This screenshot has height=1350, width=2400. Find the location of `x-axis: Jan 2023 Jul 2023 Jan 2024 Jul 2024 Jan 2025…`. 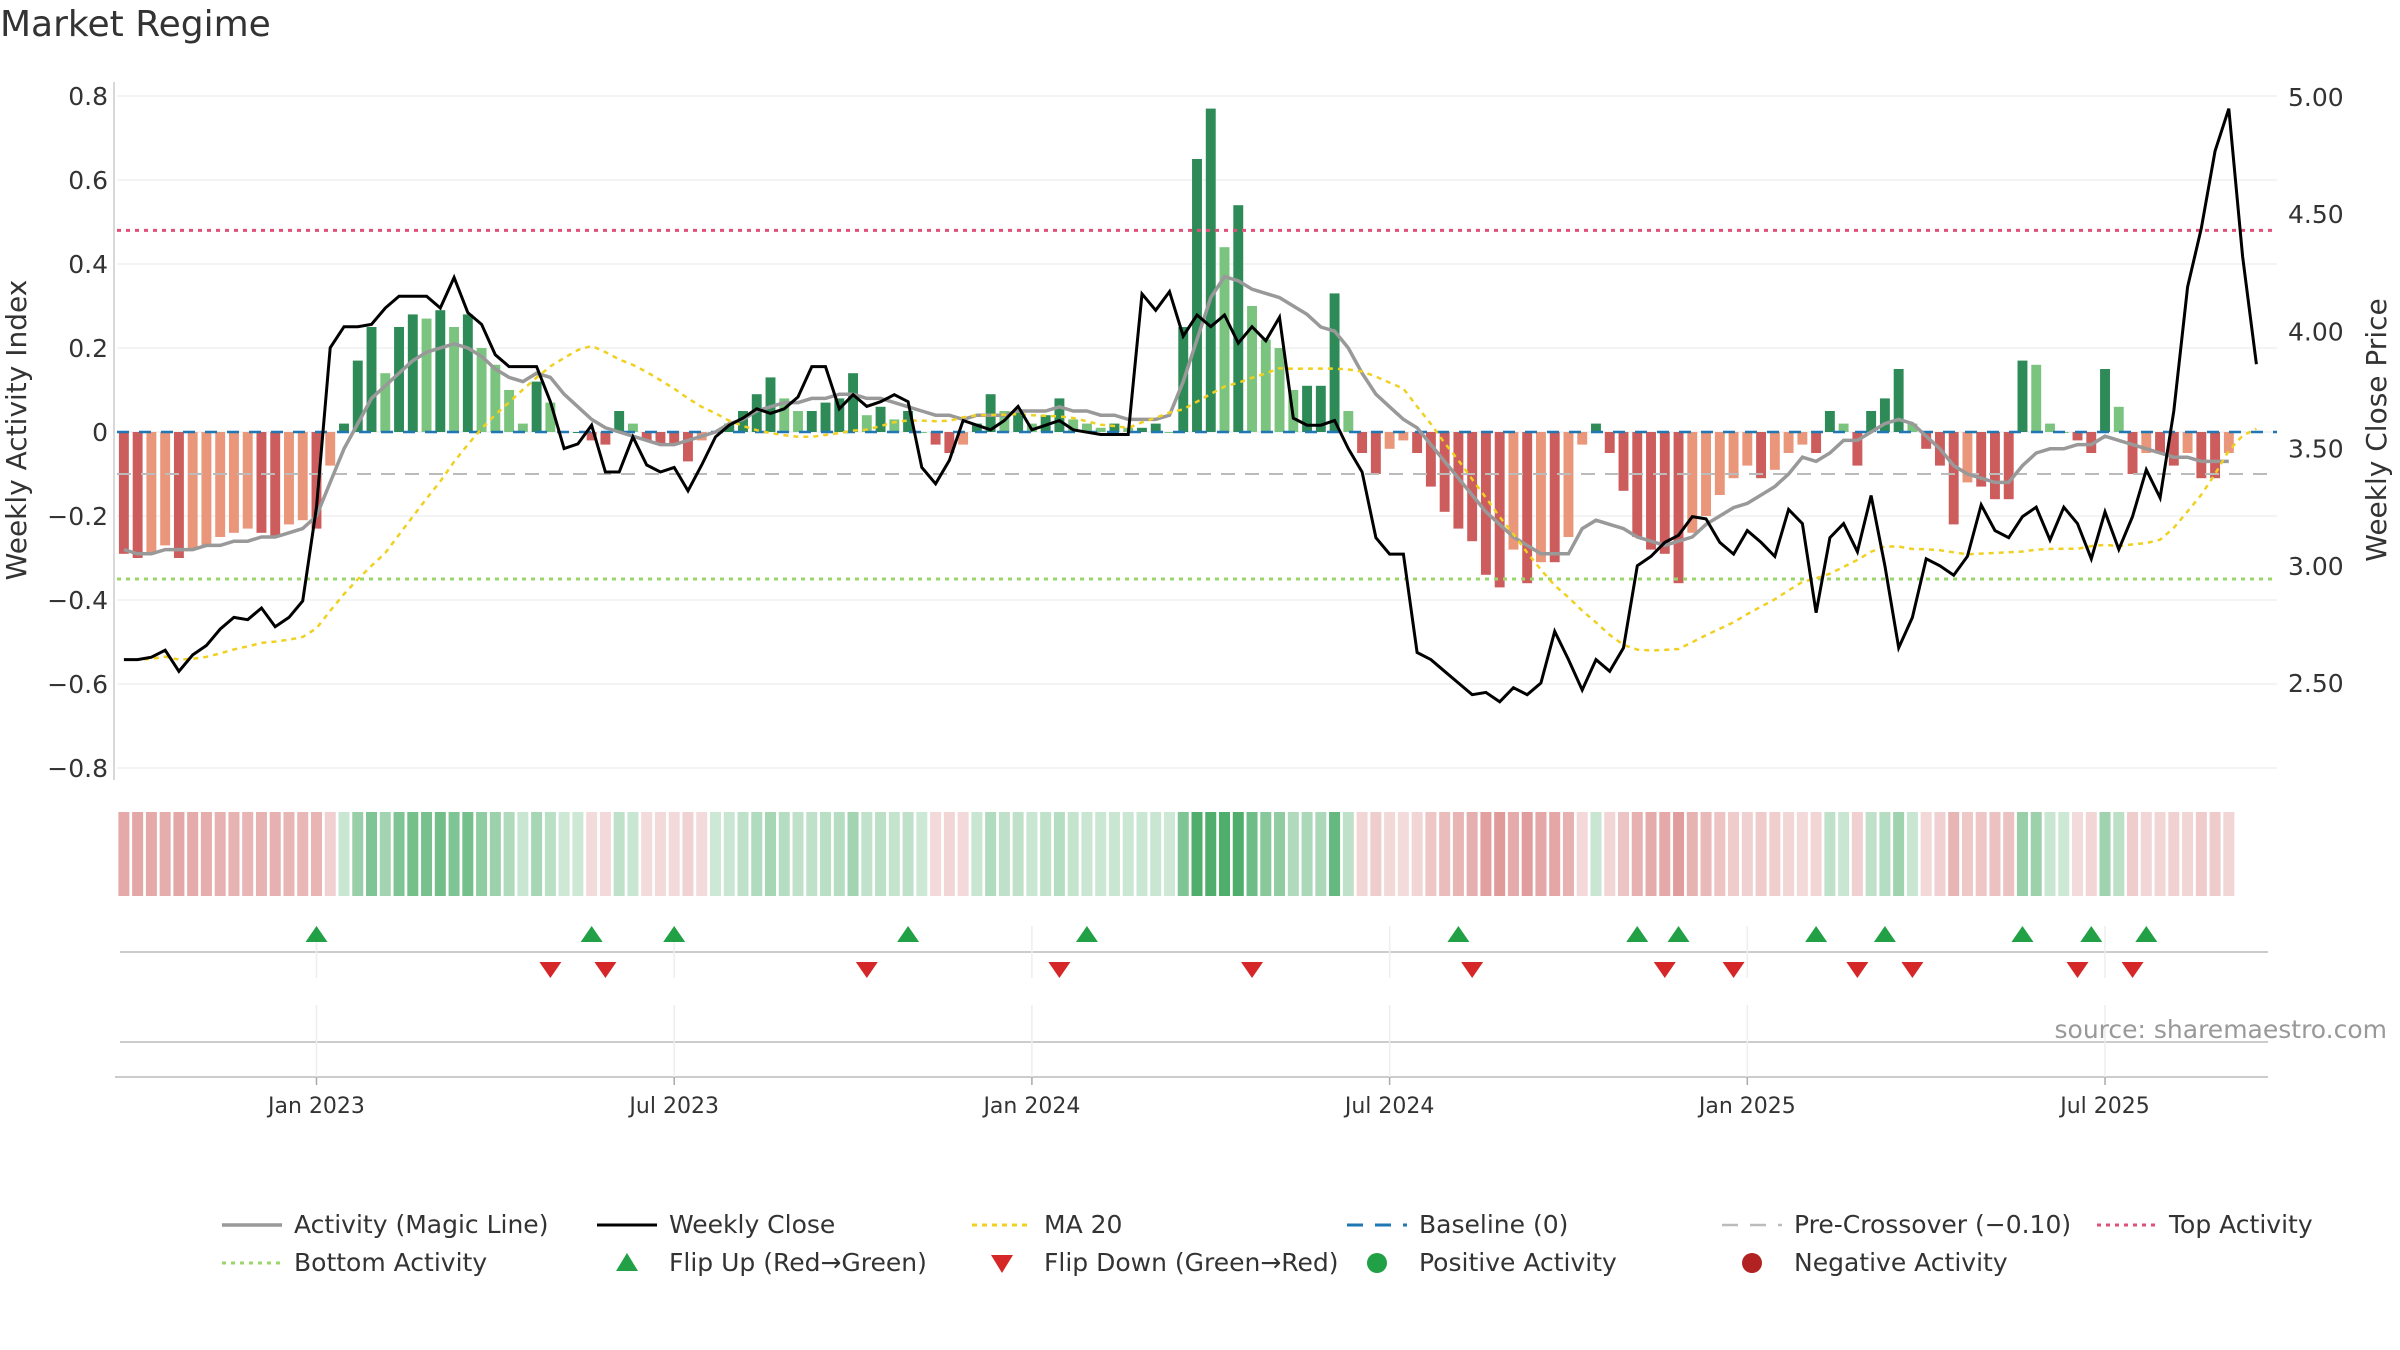

x-axis: Jan 2023 Jul 2023 Jan 2024 Jul 2024 Jan 2025… is located at coordinates (1208, 1098).